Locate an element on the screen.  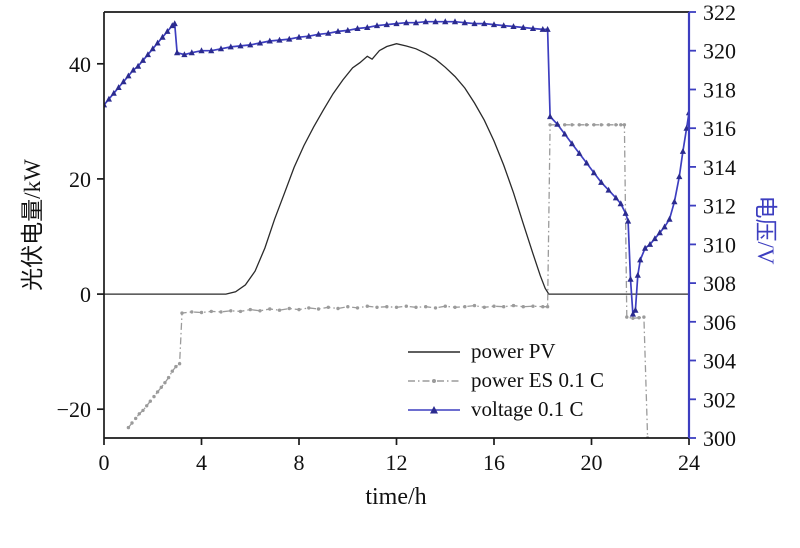
pv-line-swatch-icon is located at coordinates (434, 351).